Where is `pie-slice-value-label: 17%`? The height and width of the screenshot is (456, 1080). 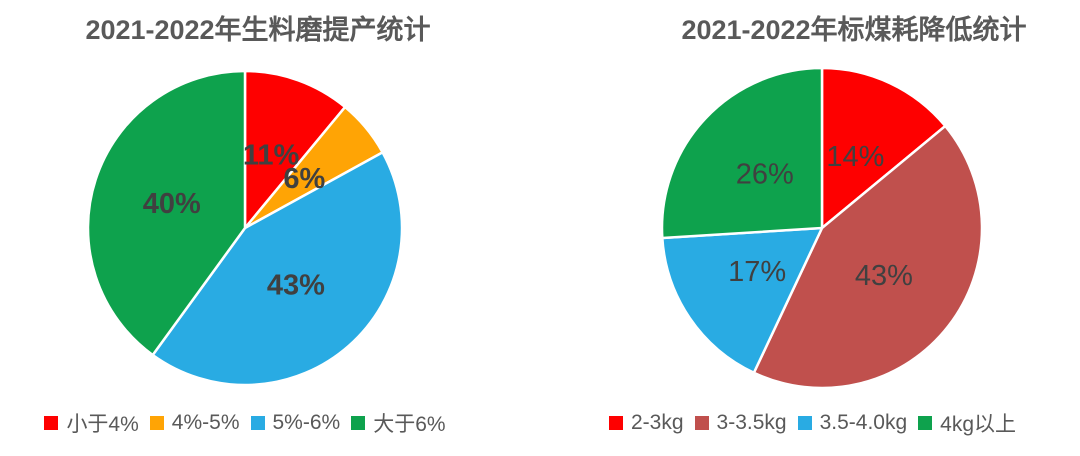 pie-slice-value-label: 17% is located at coordinates (757, 272).